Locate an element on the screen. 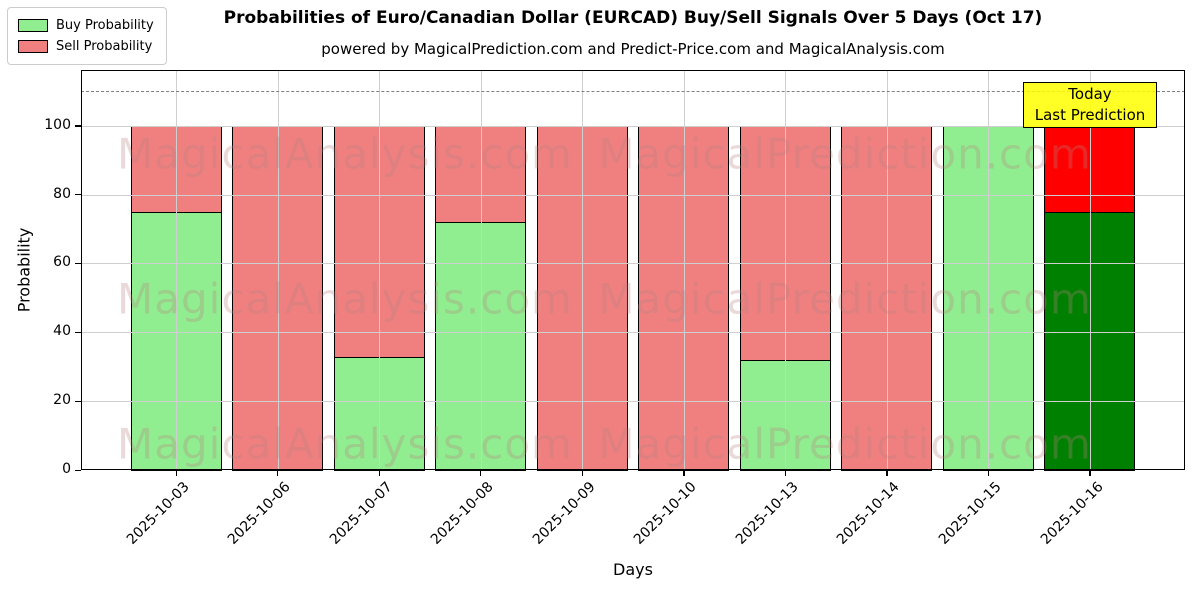 The width and height of the screenshot is (1200, 600). legend-item-sell: Sell Probability is located at coordinates (87, 46).